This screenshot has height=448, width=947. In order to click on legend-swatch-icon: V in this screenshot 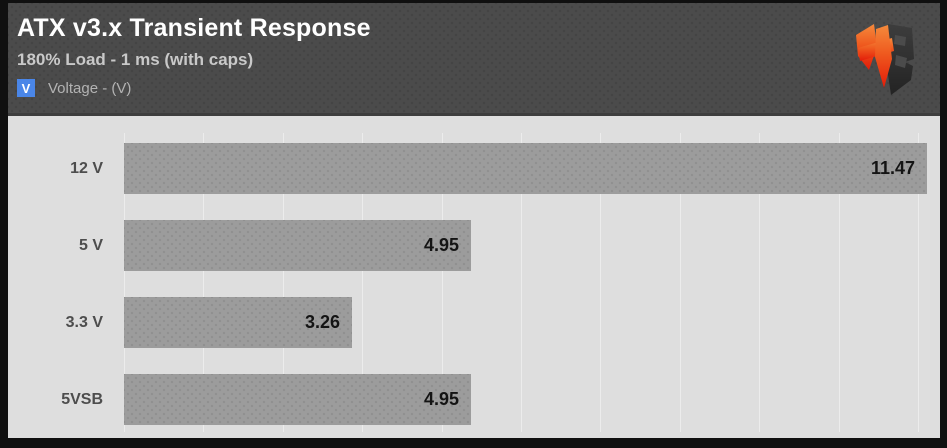, I will do `click(26, 88)`.